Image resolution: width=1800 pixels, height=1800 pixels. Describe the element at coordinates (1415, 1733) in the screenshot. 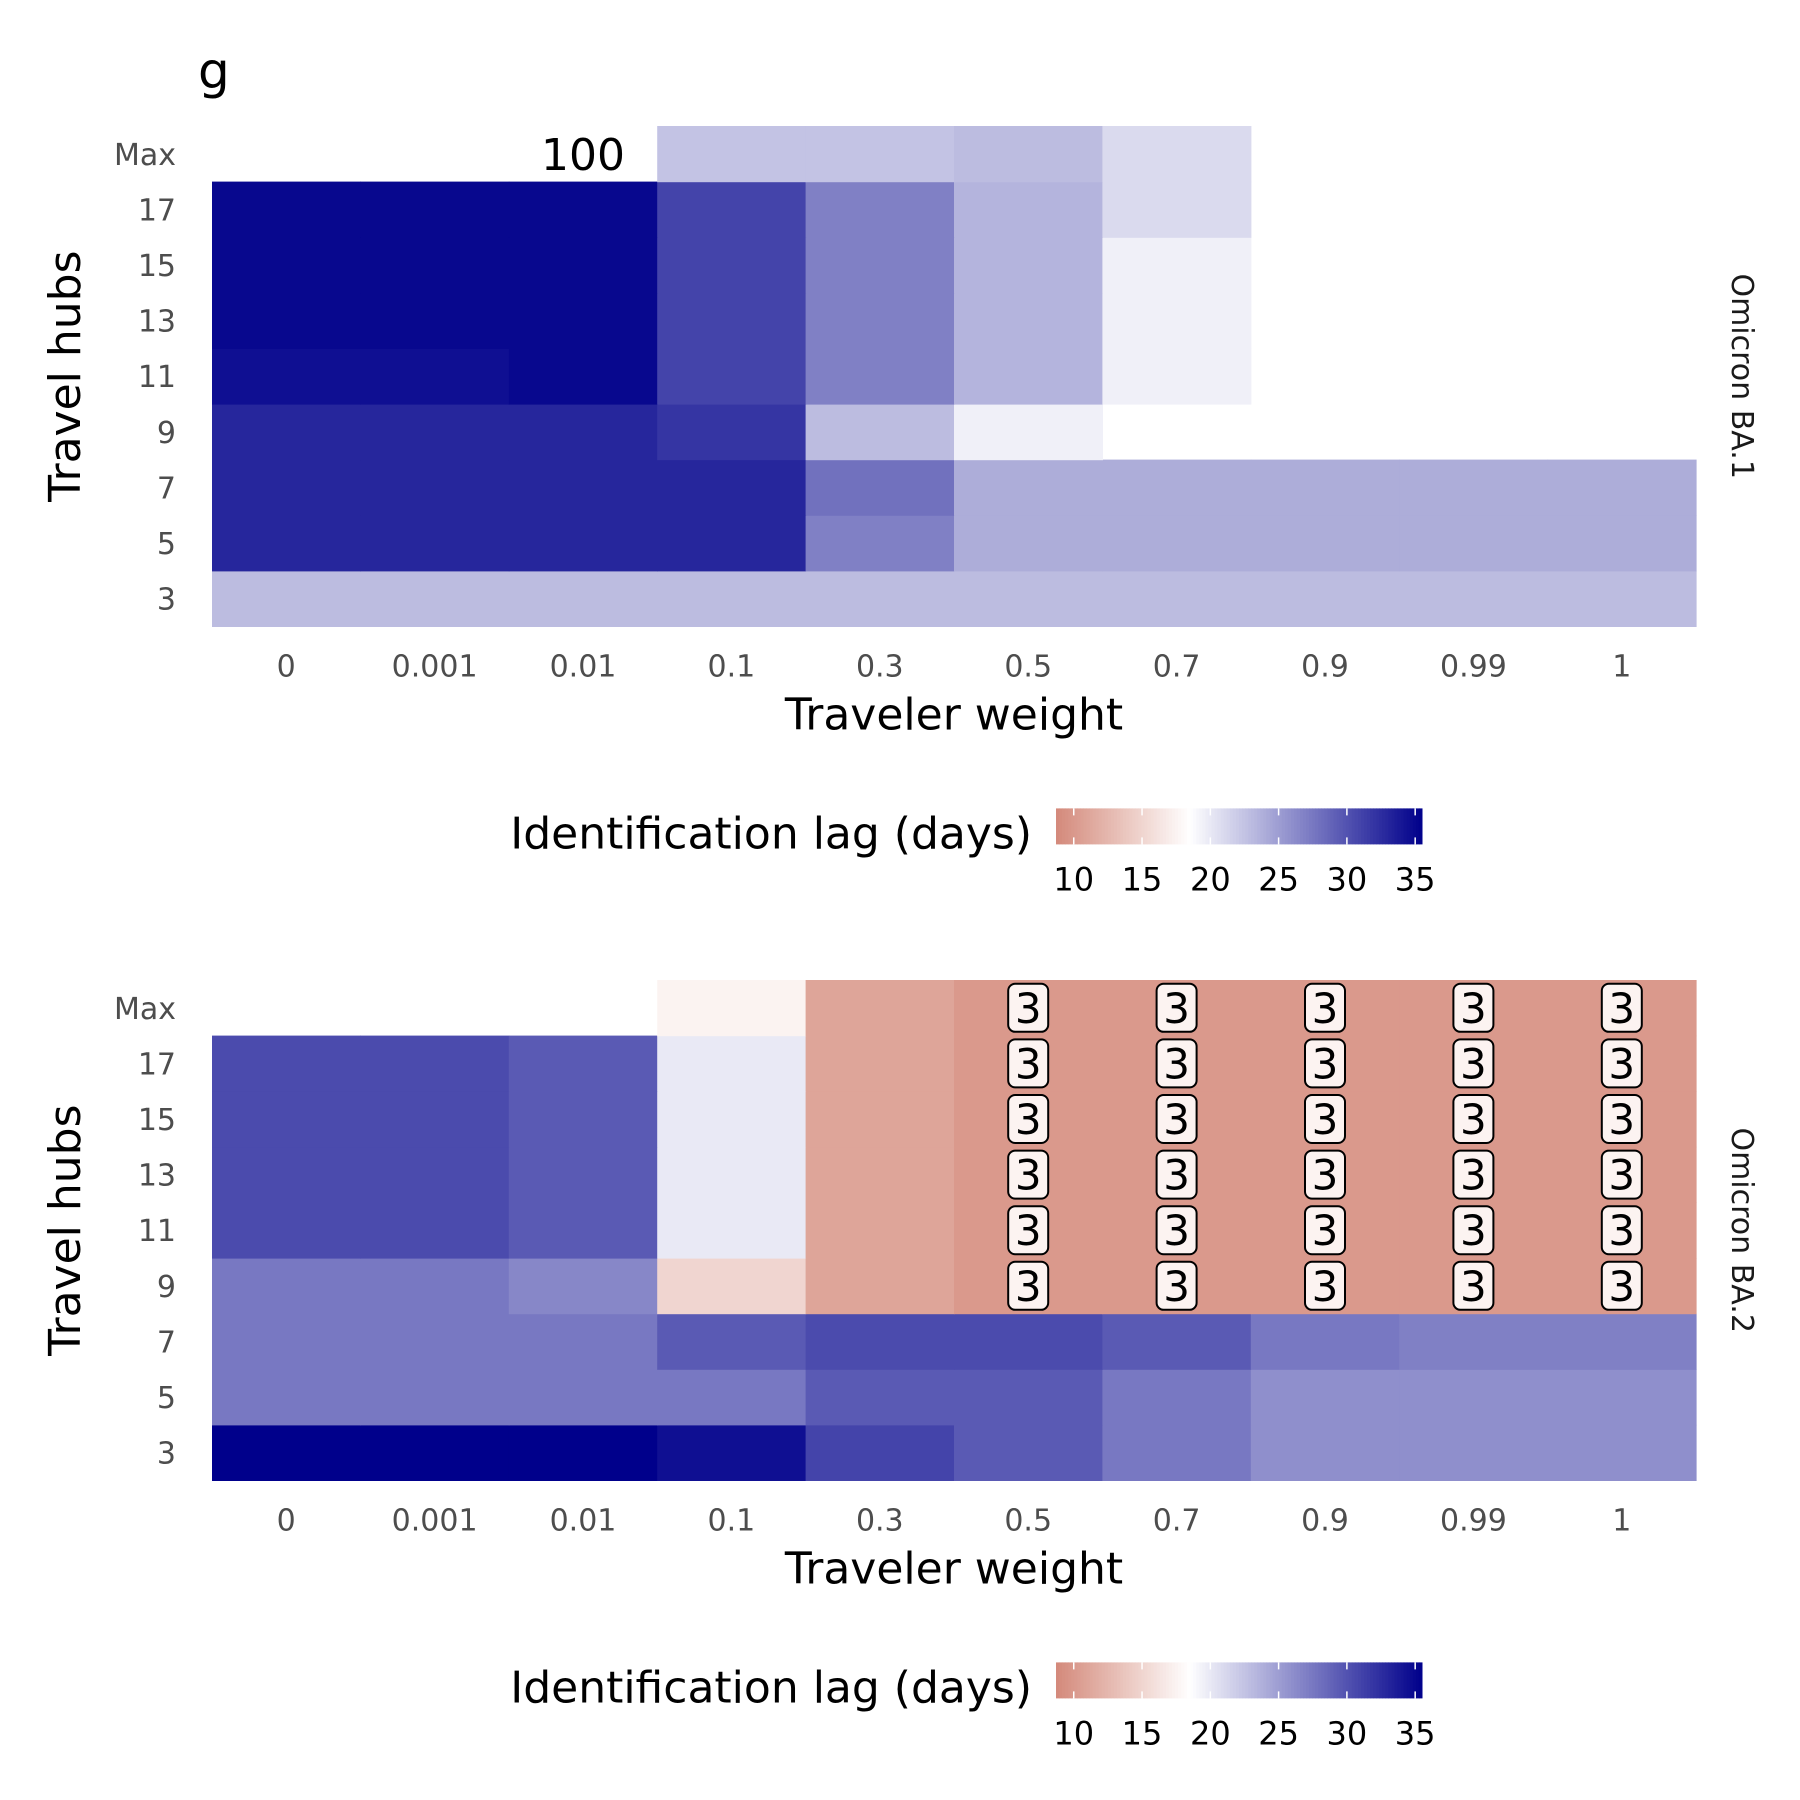

I see `legend-tick-label: 35` at that location.